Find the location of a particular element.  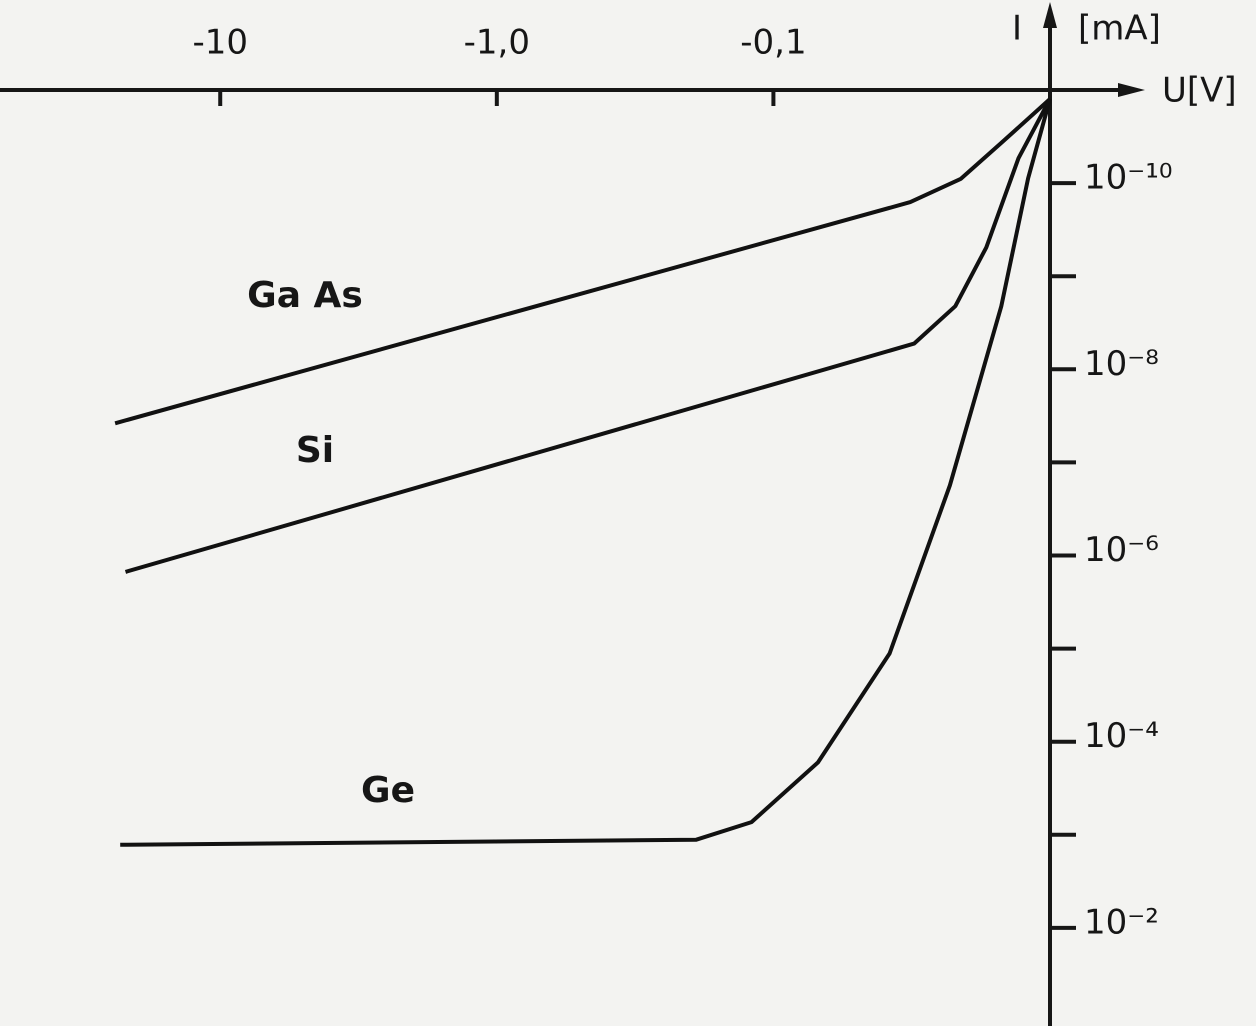

x-axis-arrow is located at coordinates (1131, 90).